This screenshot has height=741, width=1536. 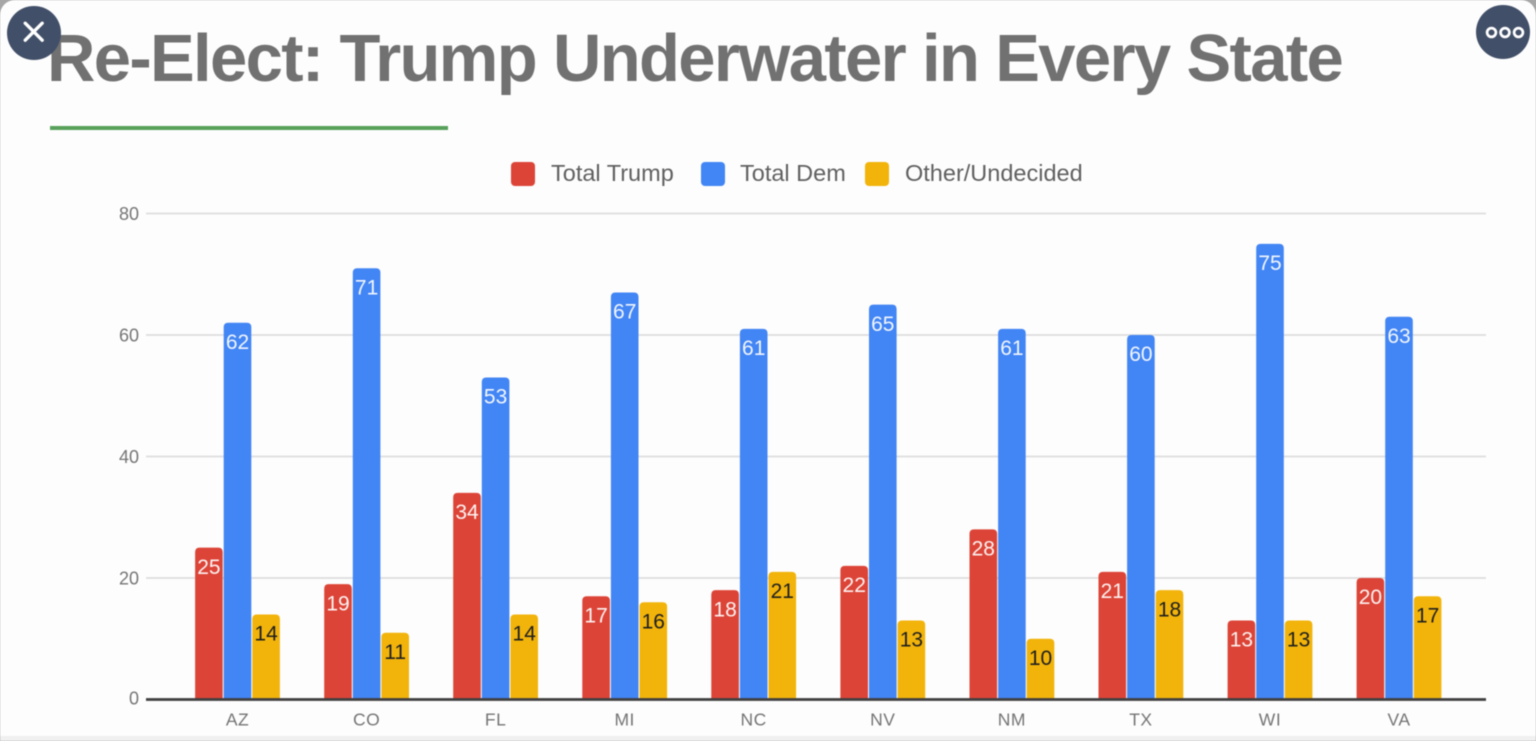 I want to click on svg-text: NM, so click(x=1012, y=720).